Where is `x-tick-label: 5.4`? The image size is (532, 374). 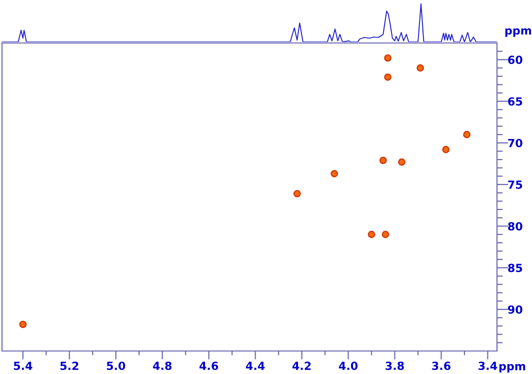 x-tick-label: 5.4 is located at coordinates (23, 366).